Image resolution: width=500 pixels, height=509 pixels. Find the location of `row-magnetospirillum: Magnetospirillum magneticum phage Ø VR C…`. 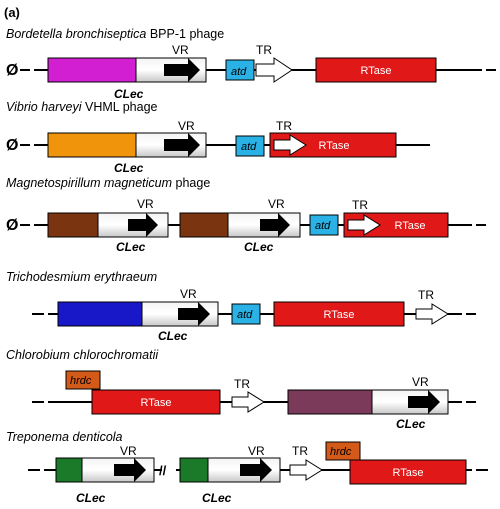

row-magnetospirillum: Magnetospirillum magneticum phage Ø VR C… is located at coordinates (246, 215).